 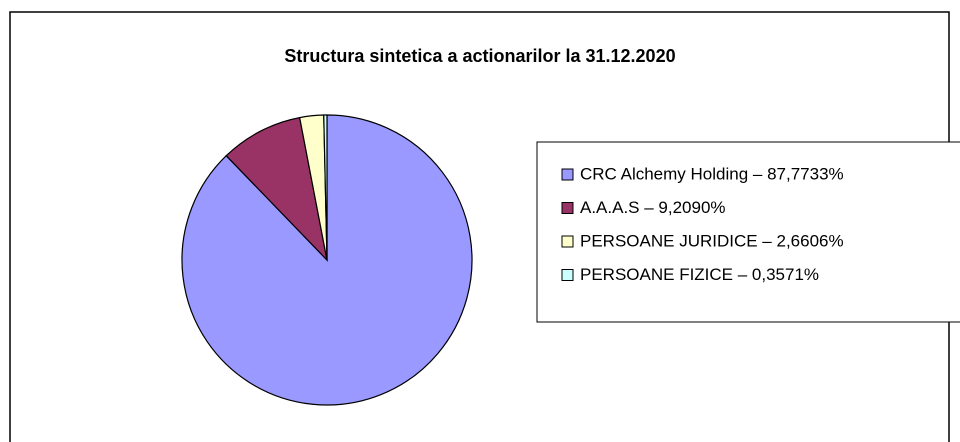 I want to click on legend-label: CRC Alchemy Holding – 87,7733%, so click(x=712, y=173).